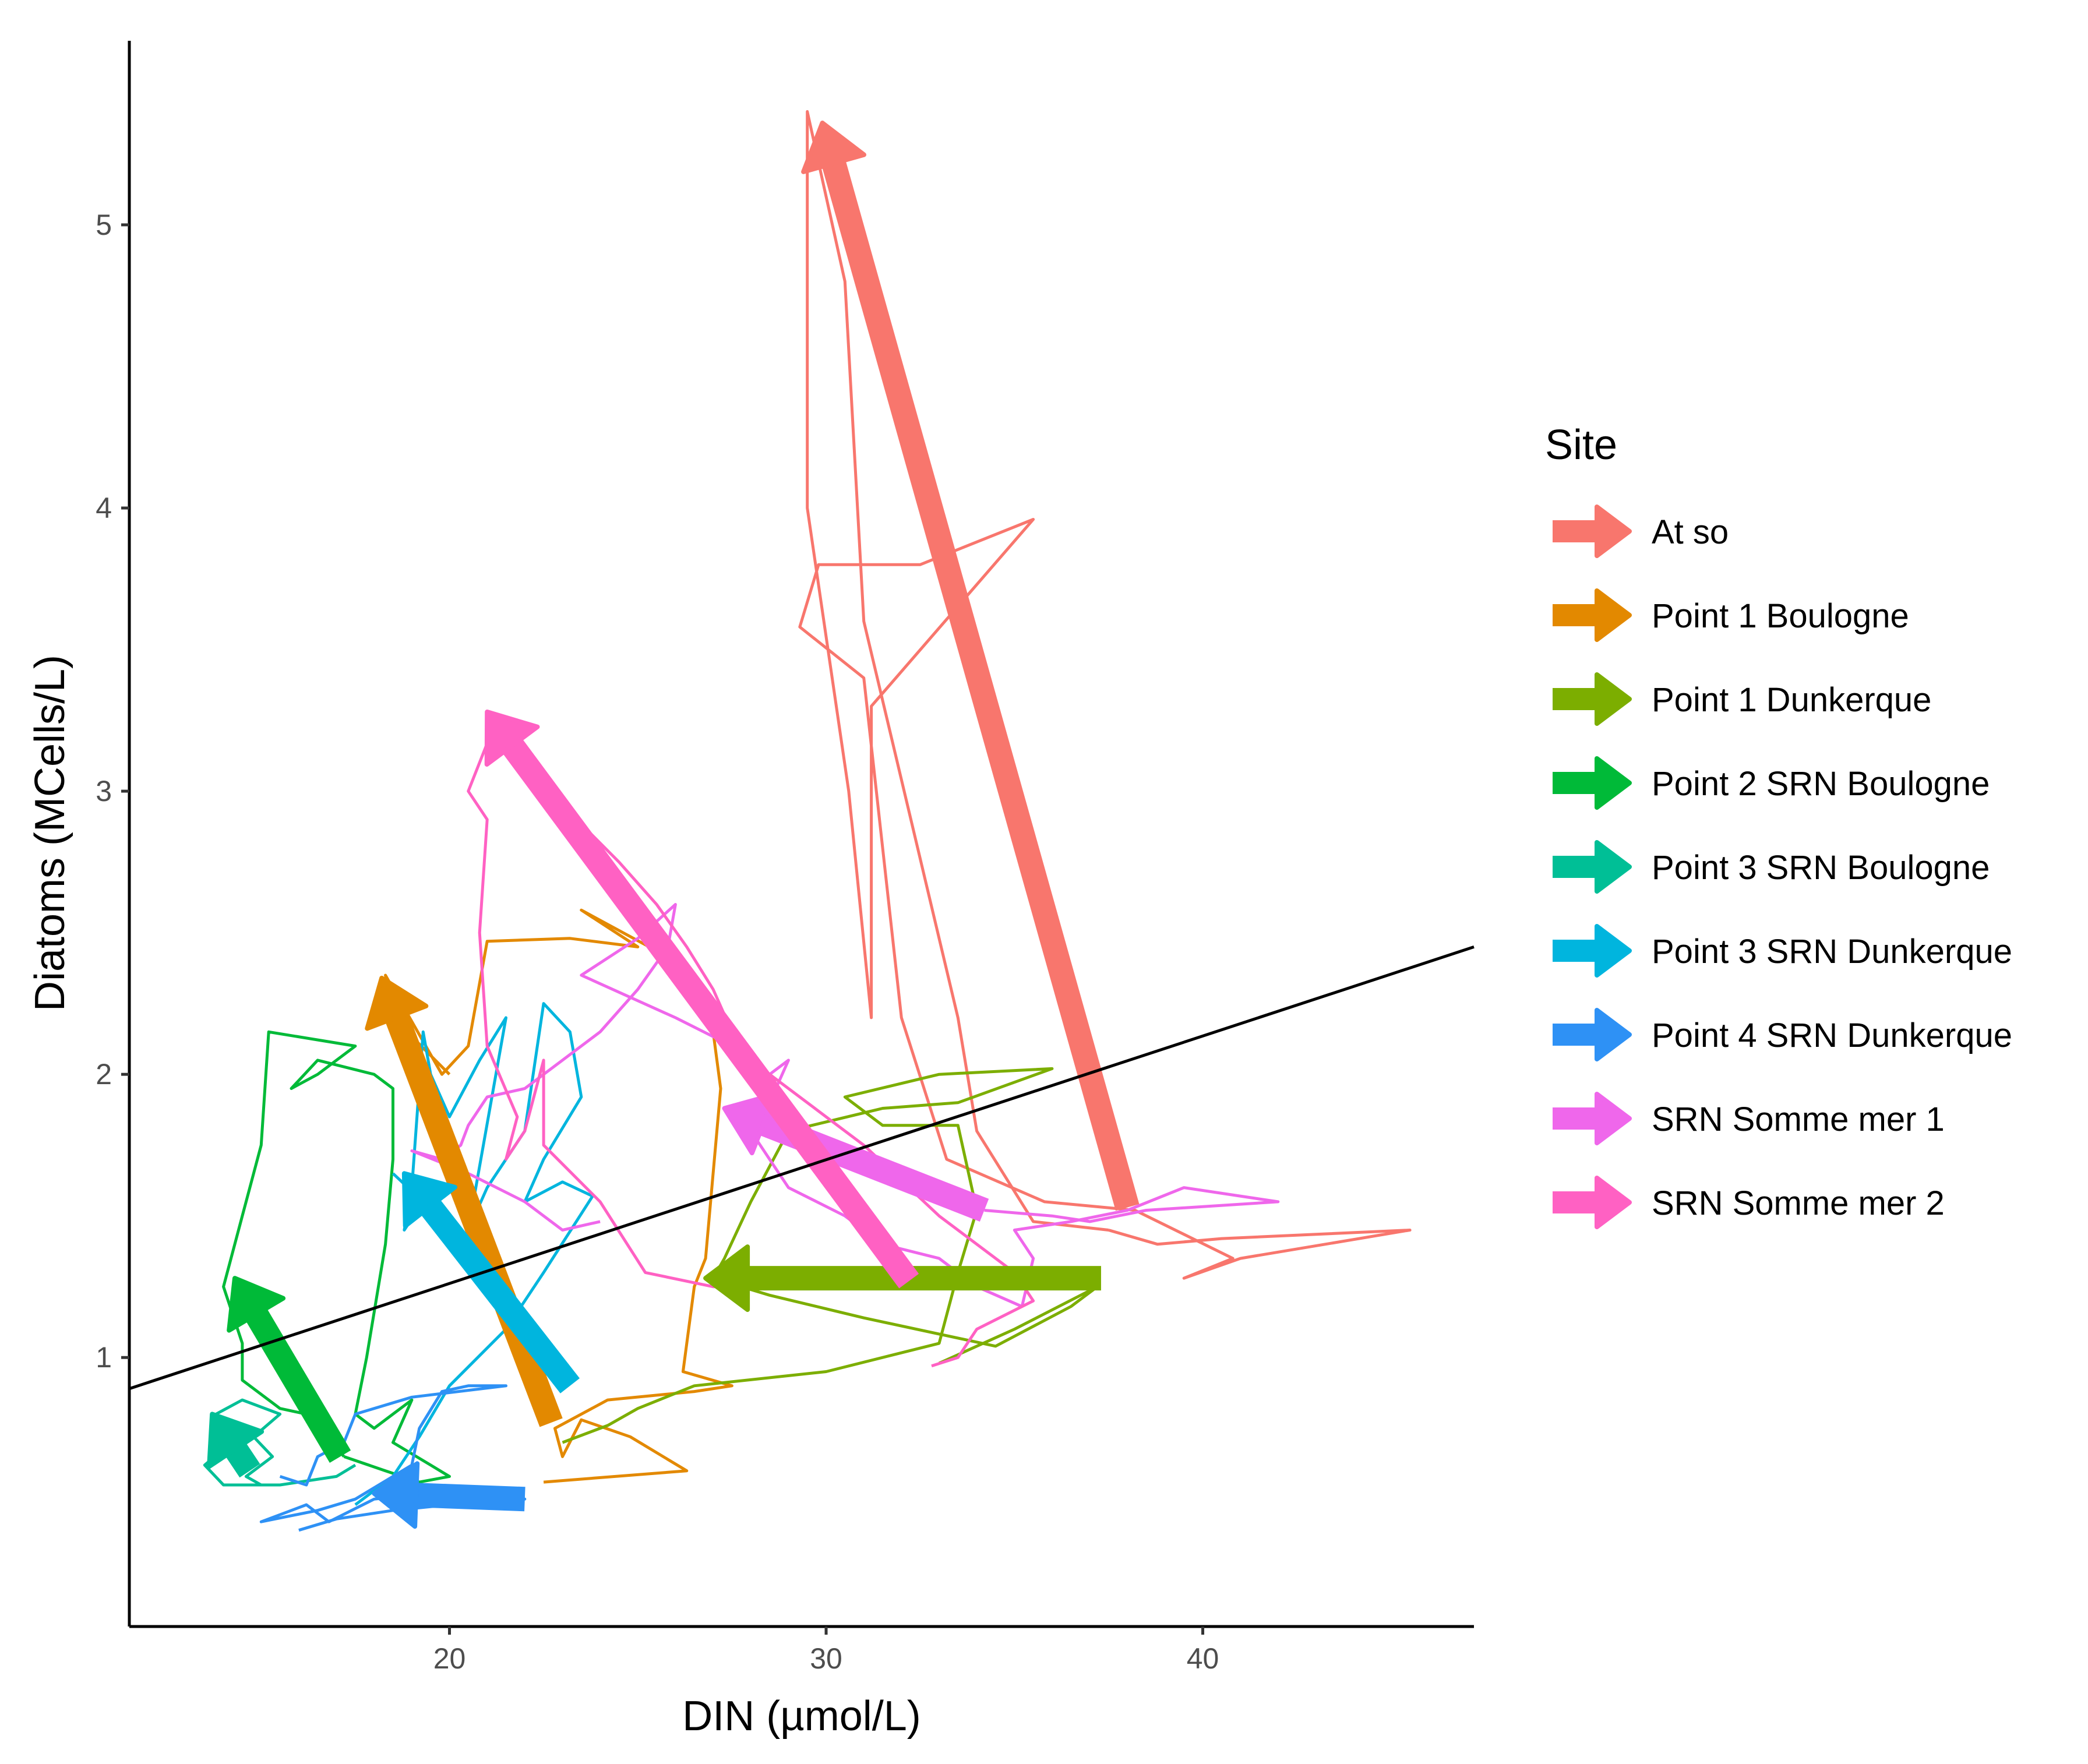  What do you see at coordinates (1832, 1035) in the screenshot?
I see `legend-label-6: Point 4 SRN Dunkerque` at bounding box center [1832, 1035].